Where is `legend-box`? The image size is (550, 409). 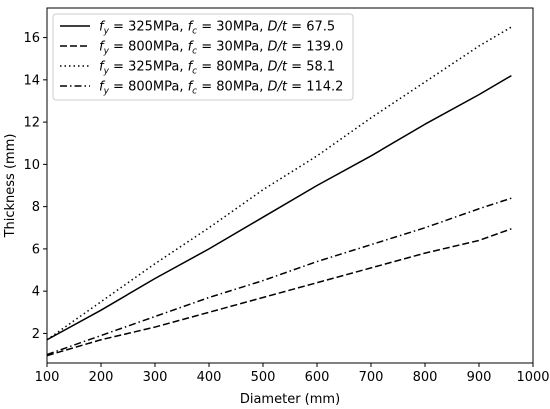 legend-box is located at coordinates (203, 57).